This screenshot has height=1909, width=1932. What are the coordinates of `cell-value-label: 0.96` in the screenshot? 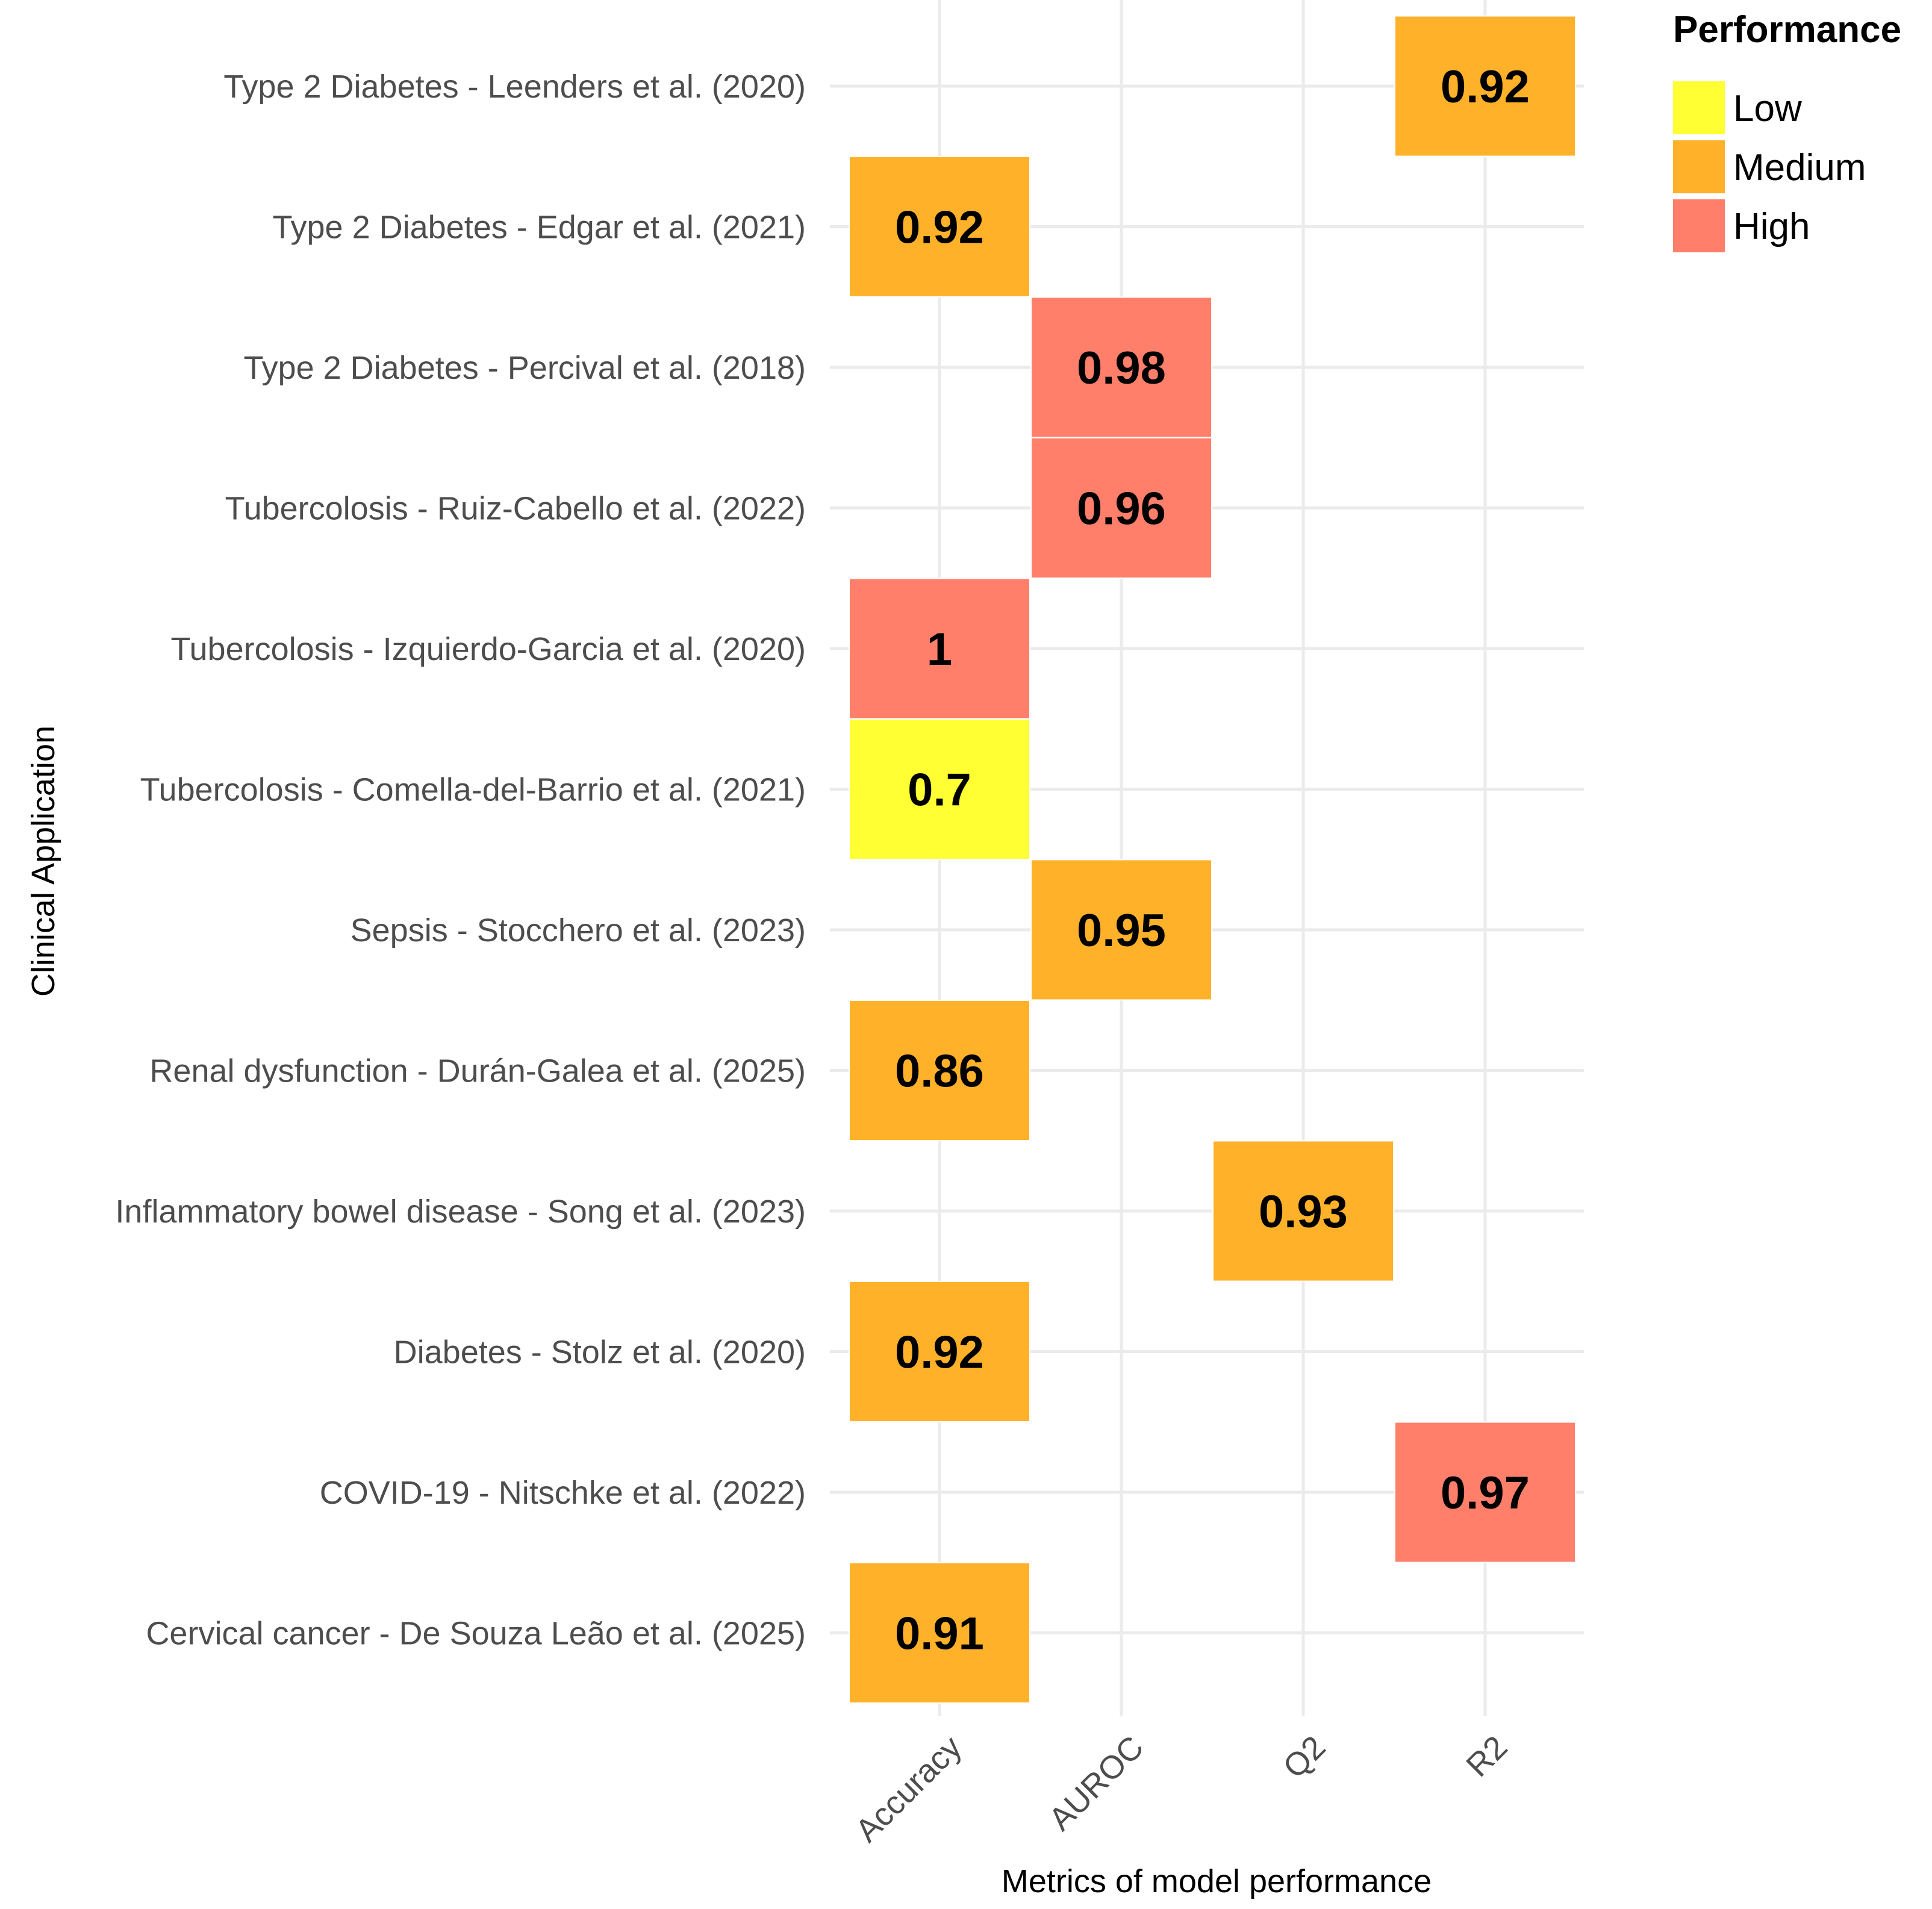 It's located at (1121, 509).